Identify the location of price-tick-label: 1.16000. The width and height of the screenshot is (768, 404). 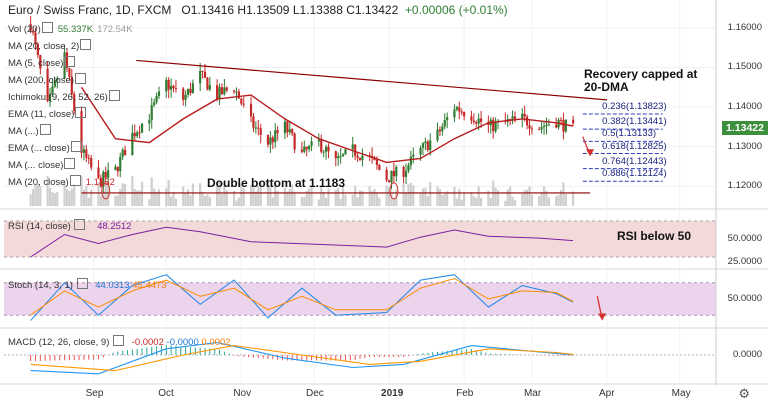
(744, 27).